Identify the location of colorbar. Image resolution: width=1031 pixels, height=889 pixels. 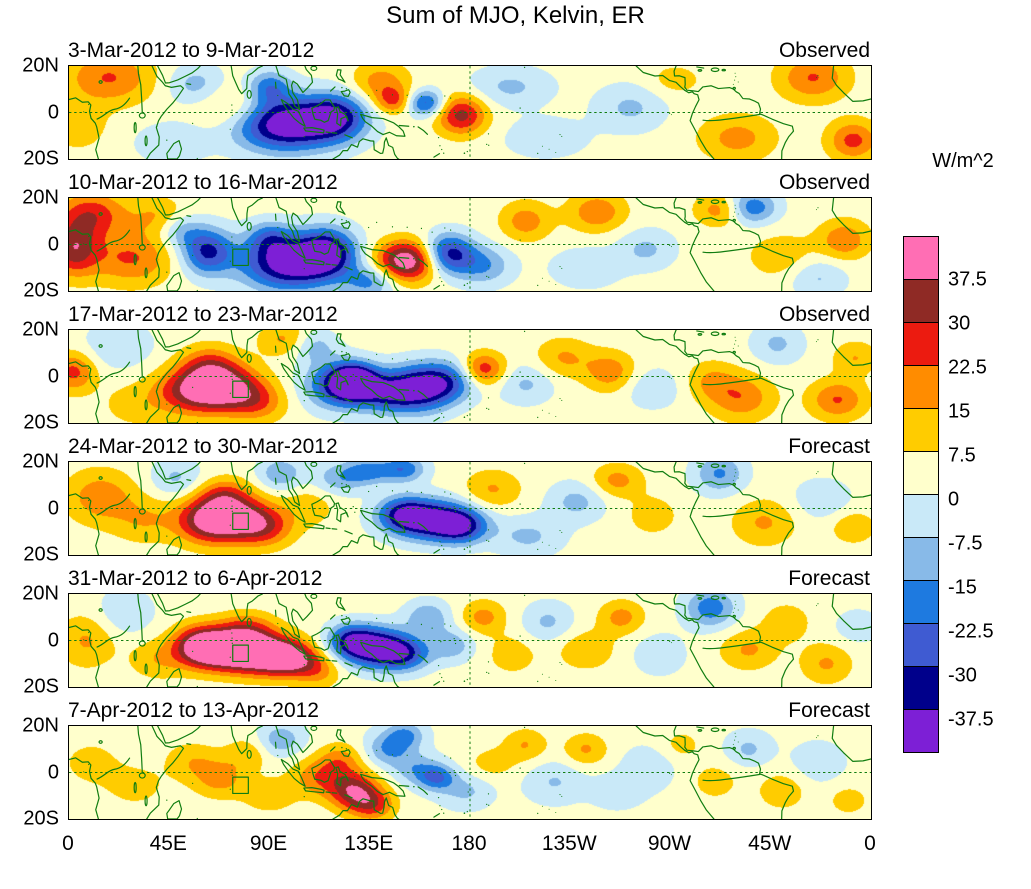
(921, 494).